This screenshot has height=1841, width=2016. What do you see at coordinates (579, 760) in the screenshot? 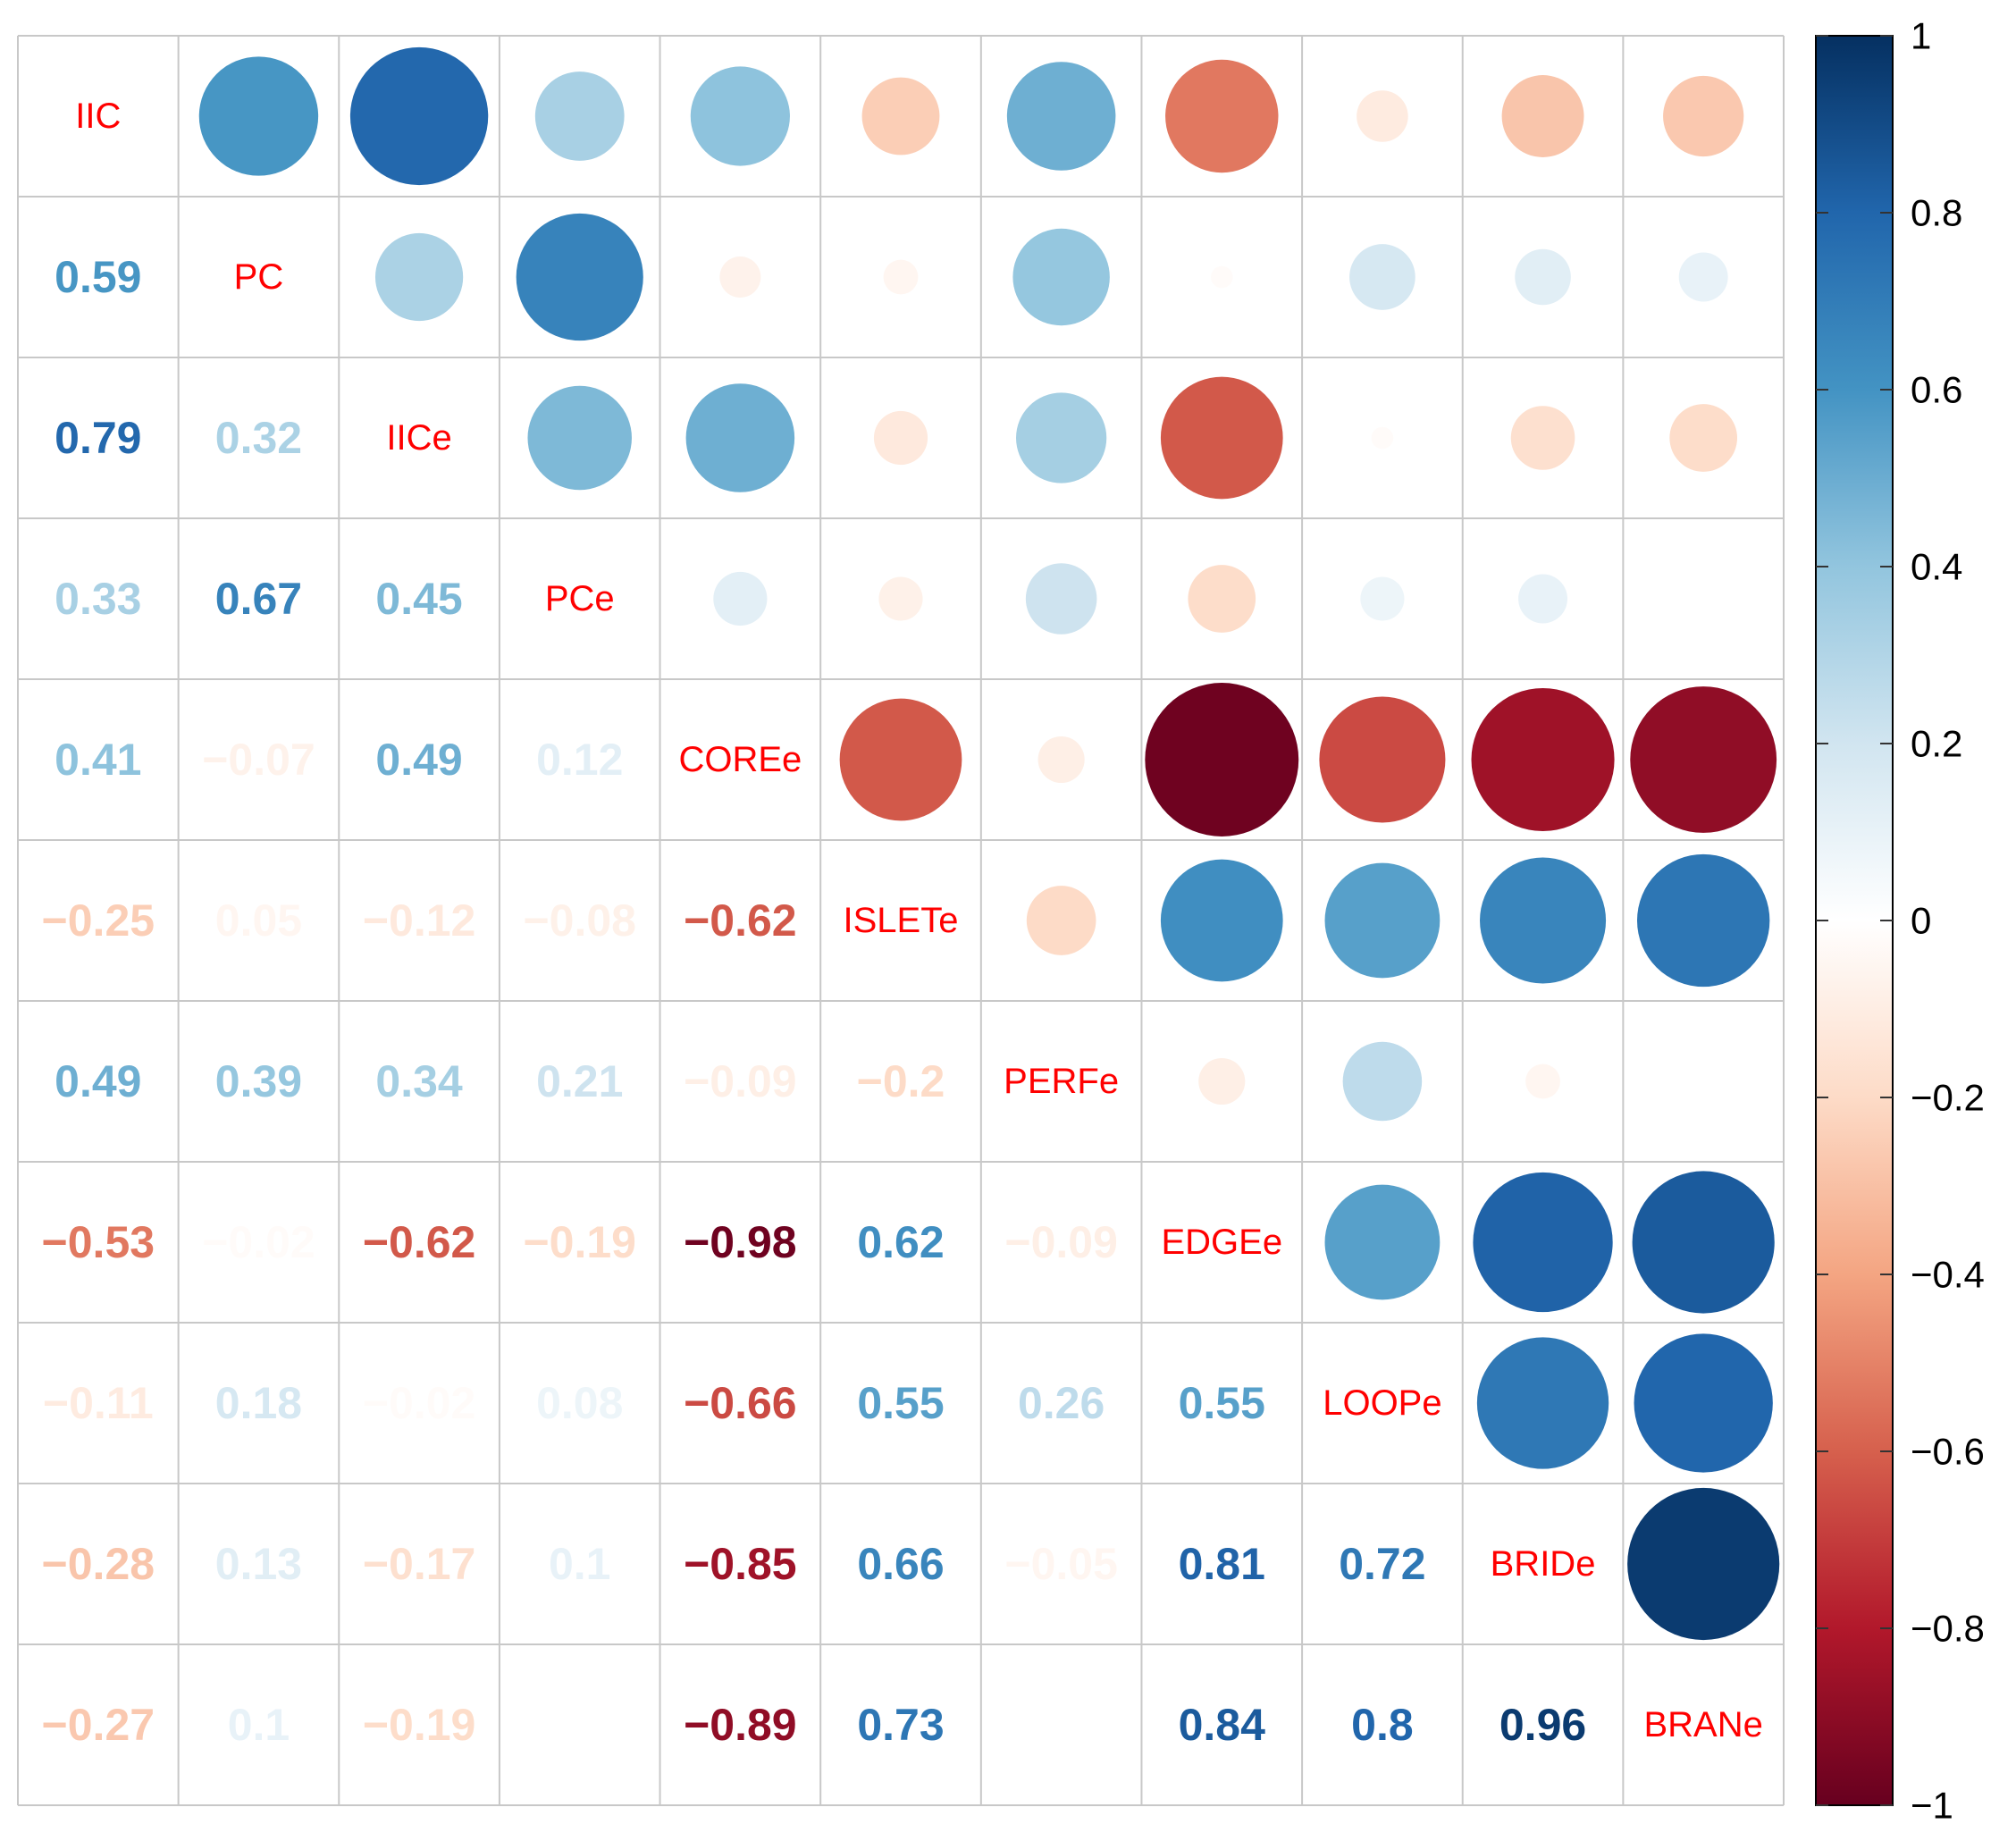
I see `corr-value-coree-pce: 0.12` at bounding box center [579, 760].